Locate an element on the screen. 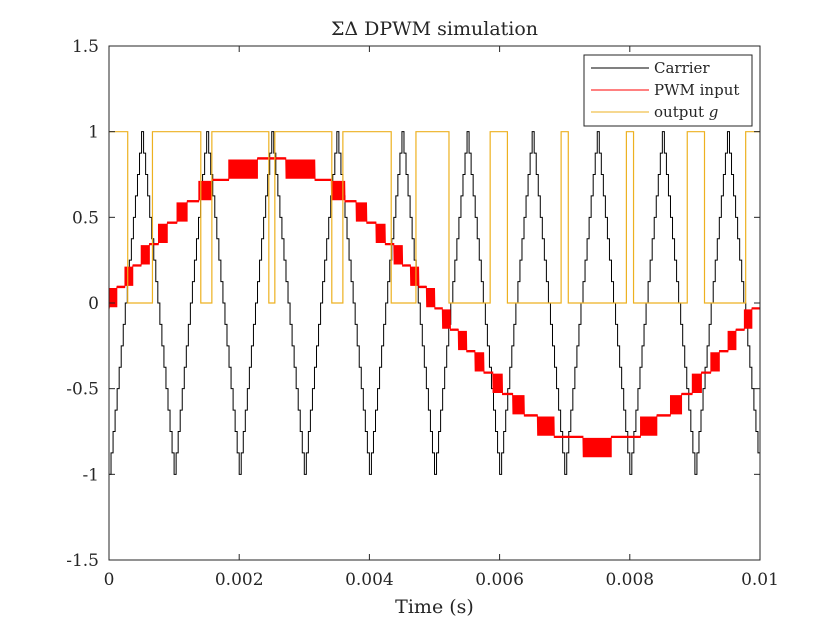 Image resolution: width=840 pixels, height=630 pixels. legend: Carrier PWM input output g is located at coordinates (668, 90).